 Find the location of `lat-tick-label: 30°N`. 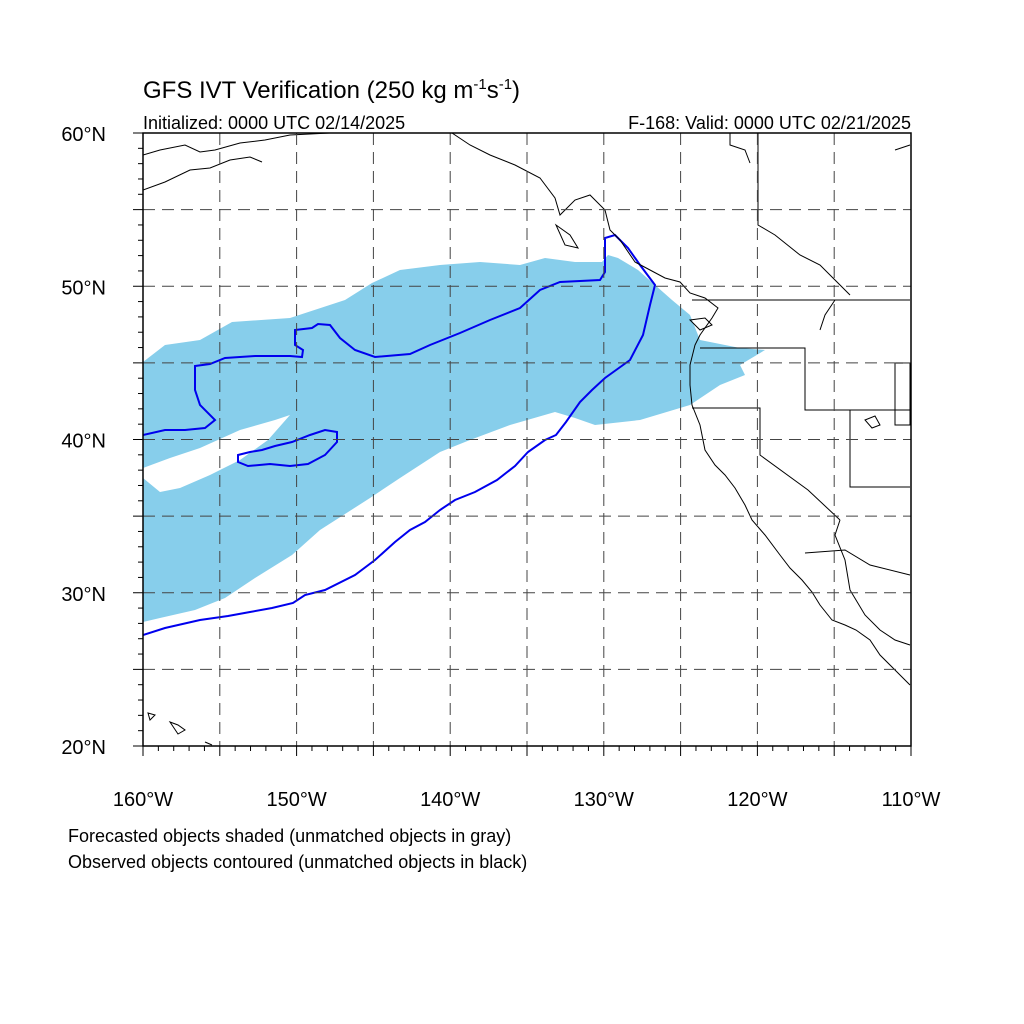

lat-tick-label: 30°N is located at coordinates (83, 595).